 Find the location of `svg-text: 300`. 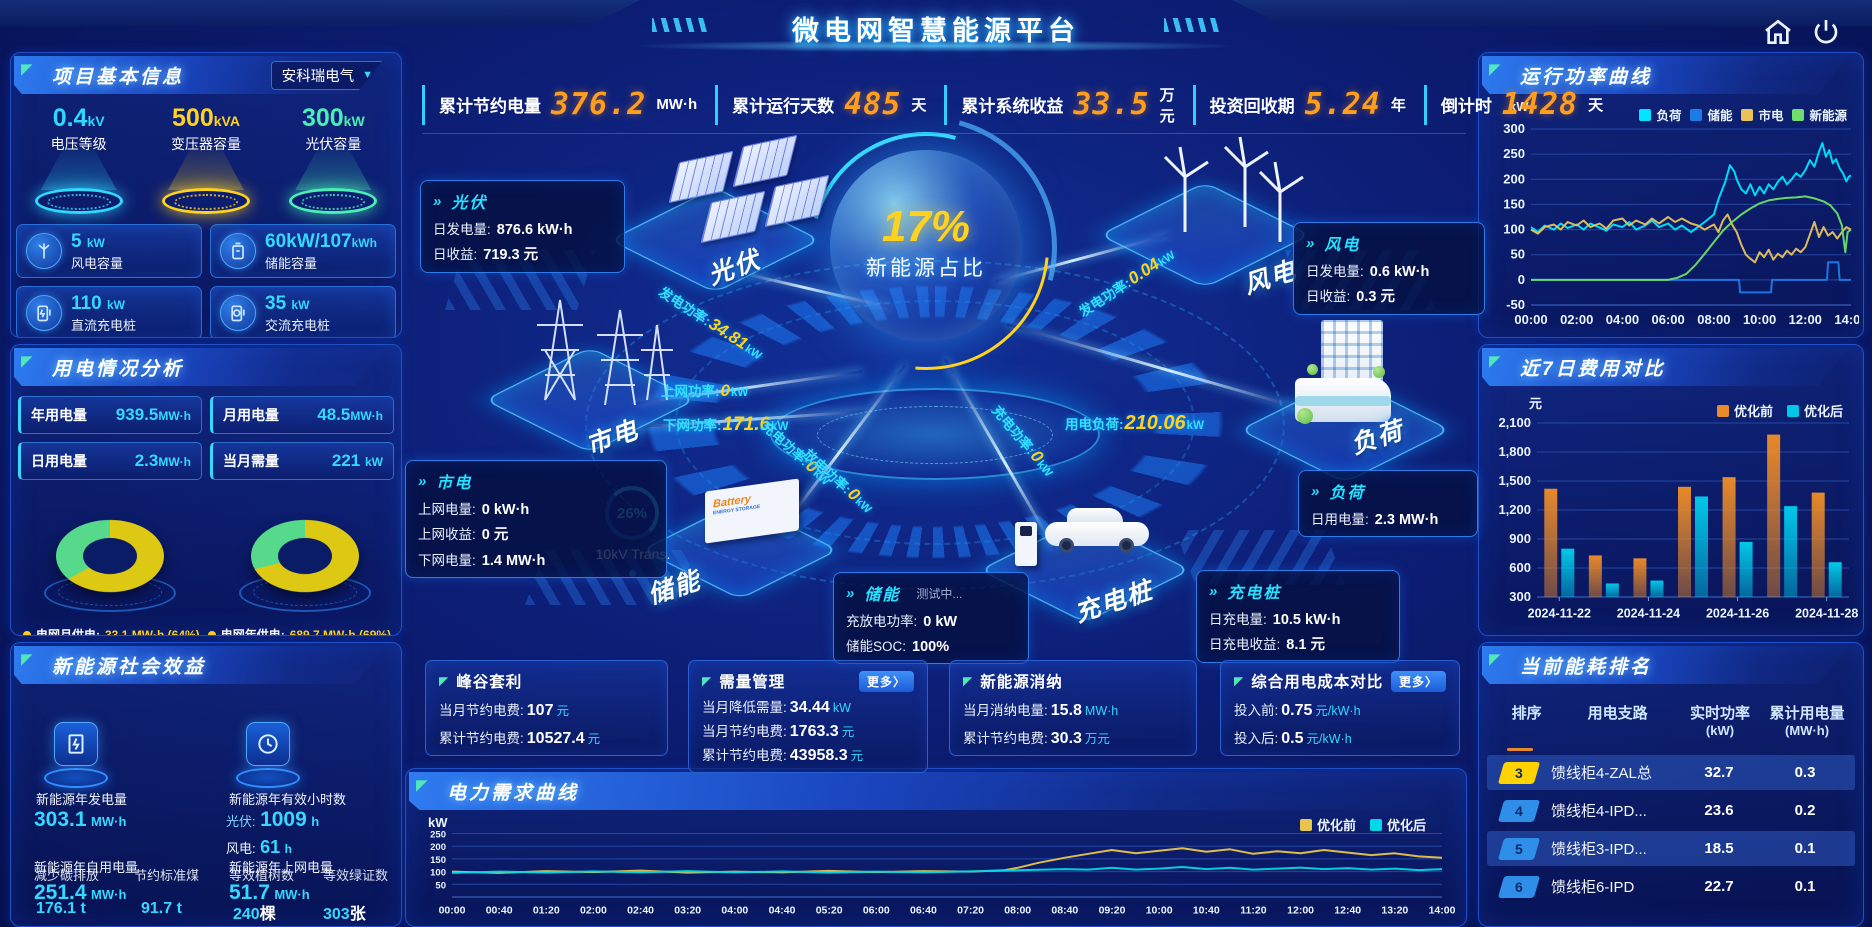

svg-text: 300 is located at coordinates (1520, 596).